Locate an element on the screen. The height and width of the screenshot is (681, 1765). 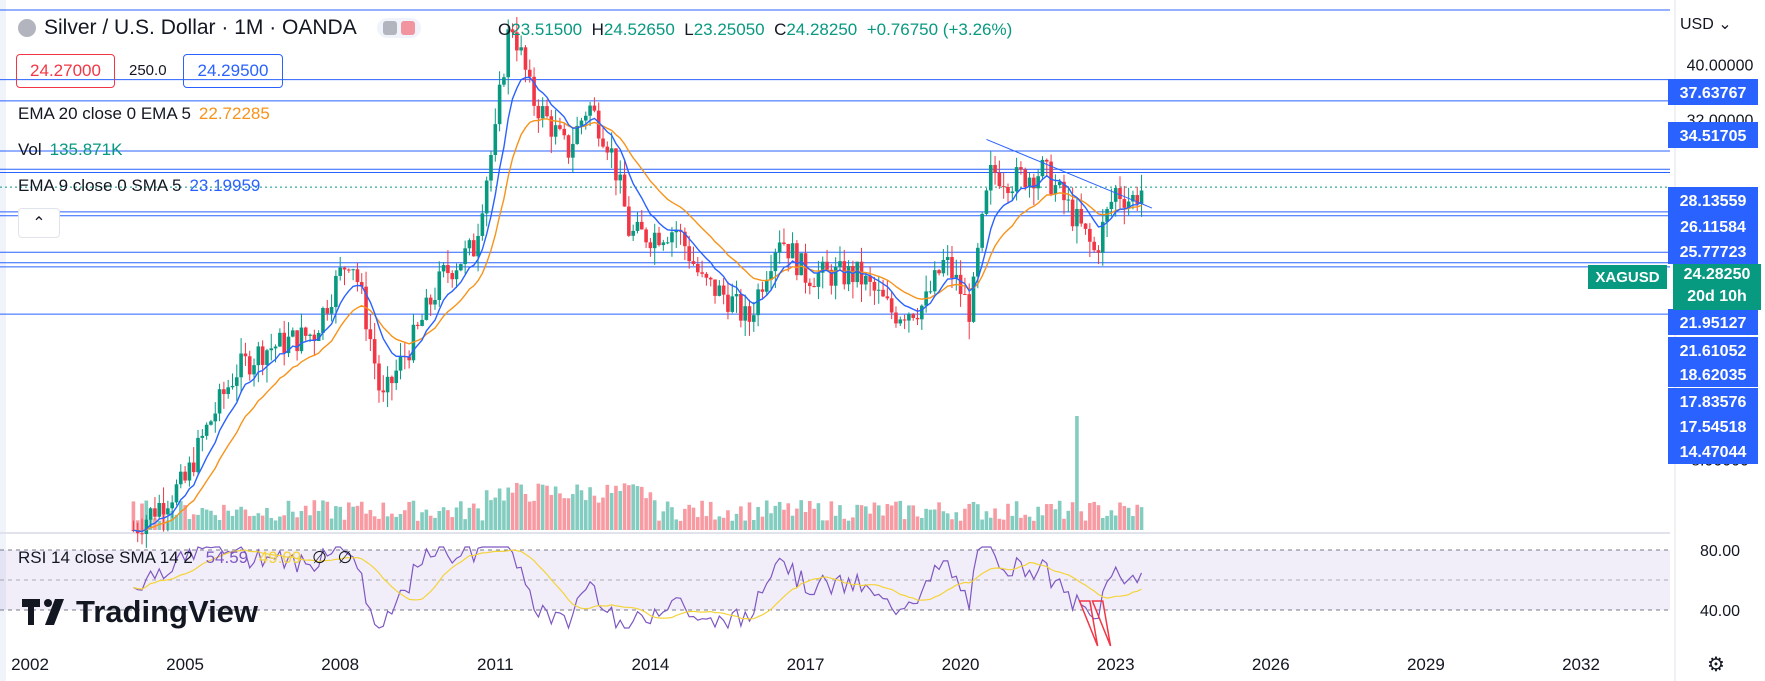
level-price-label: 17.54518 is located at coordinates (1713, 427).